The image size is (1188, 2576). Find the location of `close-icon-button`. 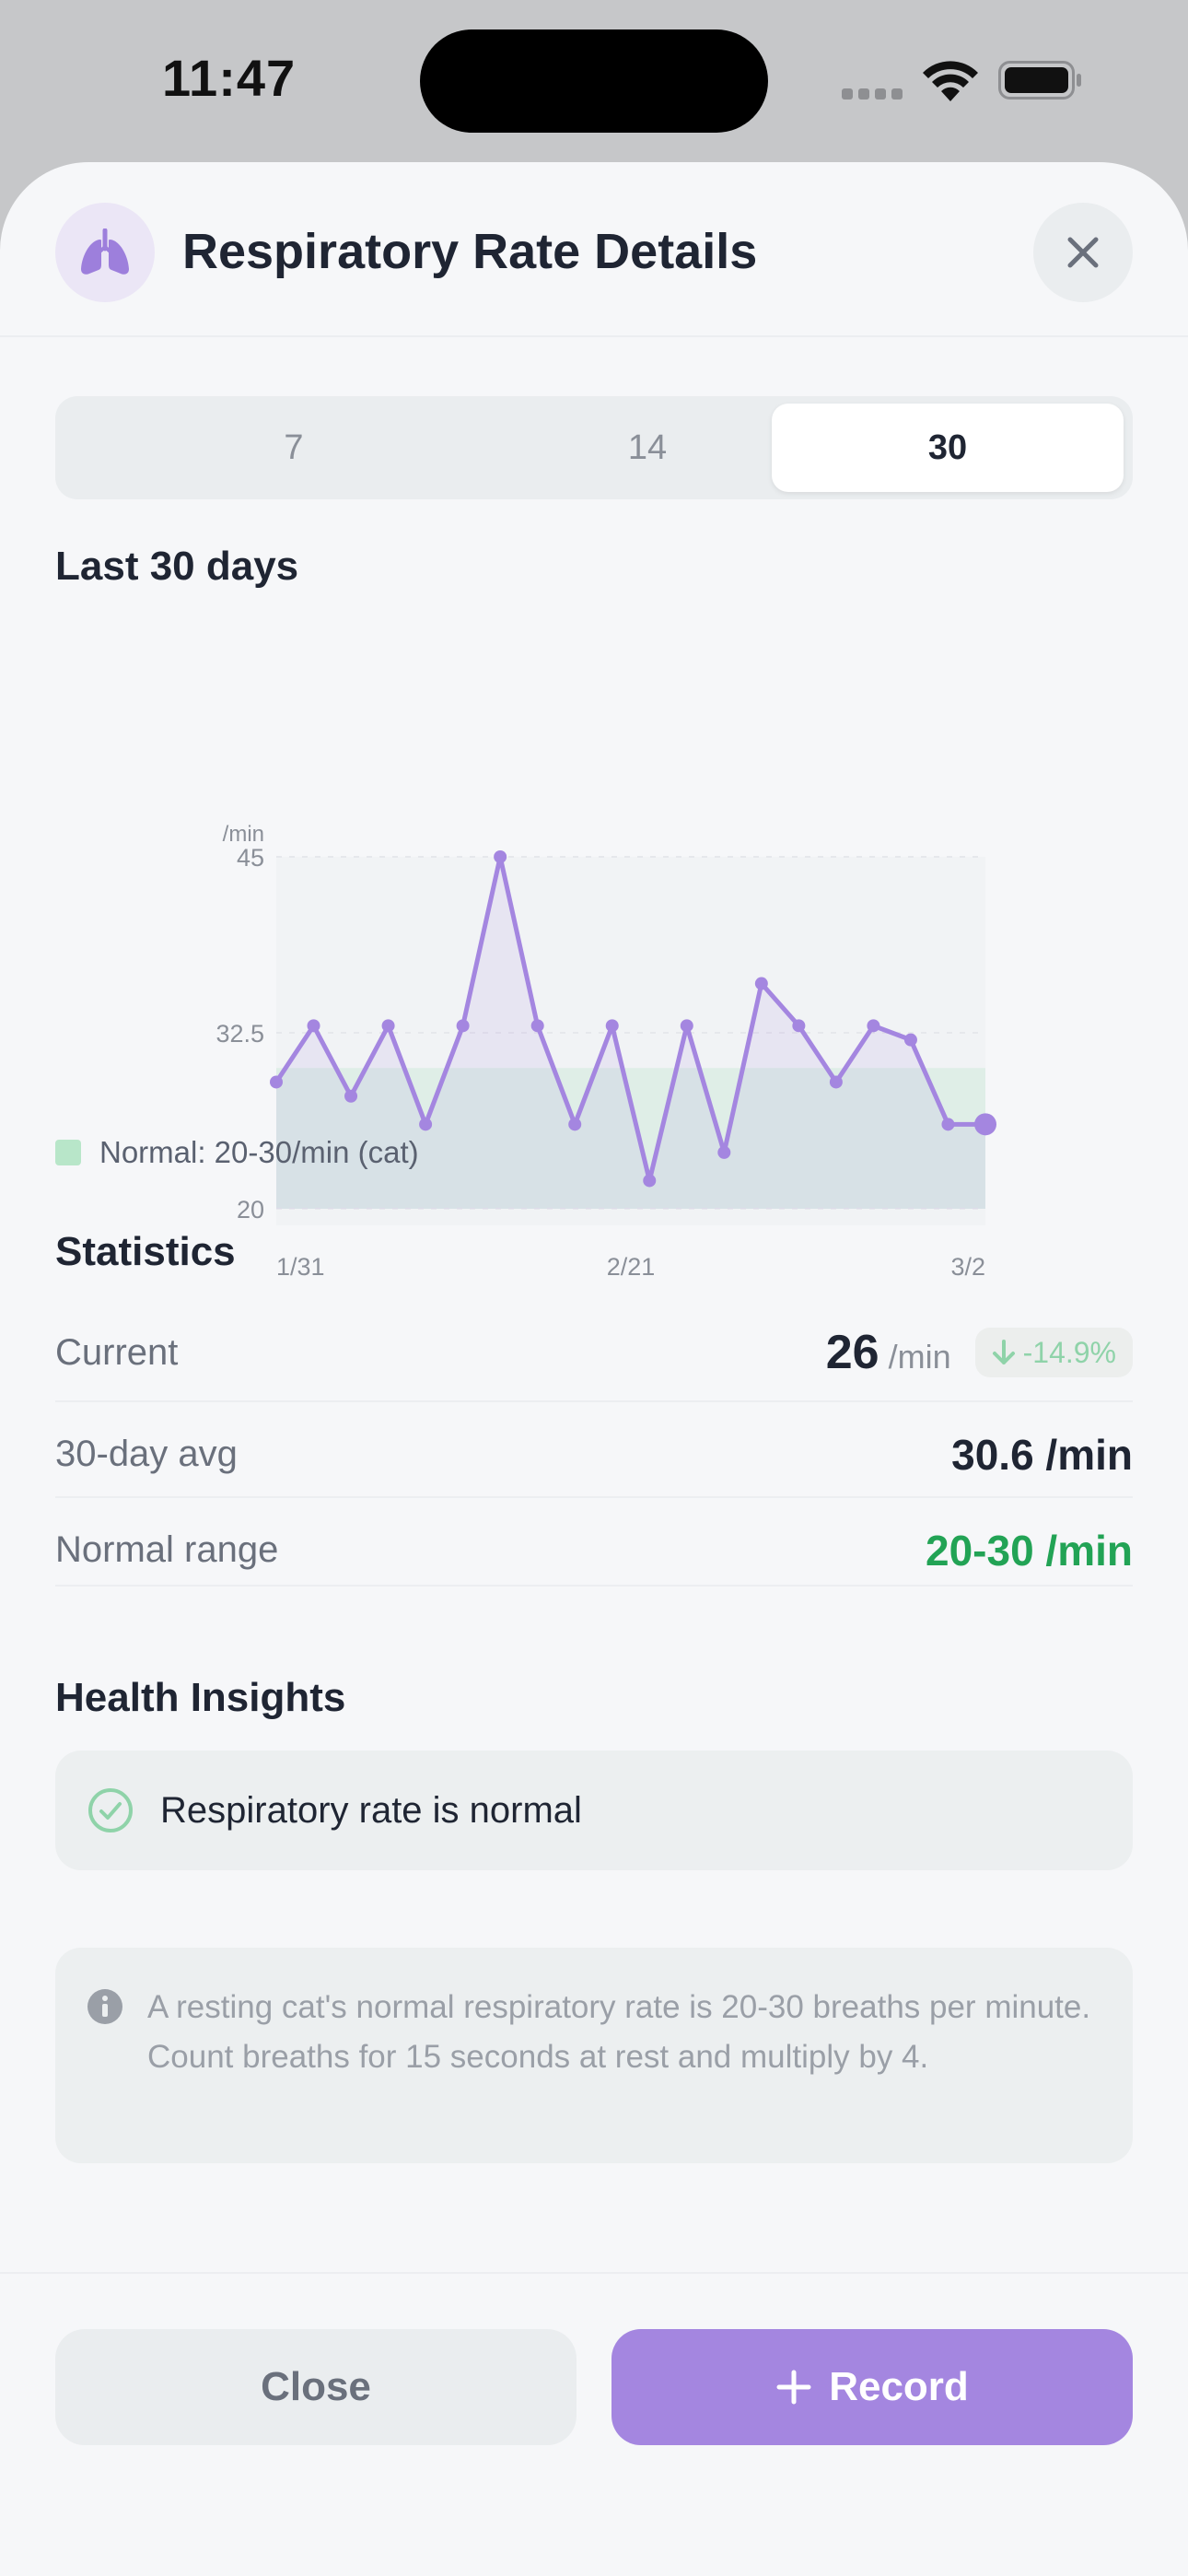

close-icon-button is located at coordinates (1083, 252).